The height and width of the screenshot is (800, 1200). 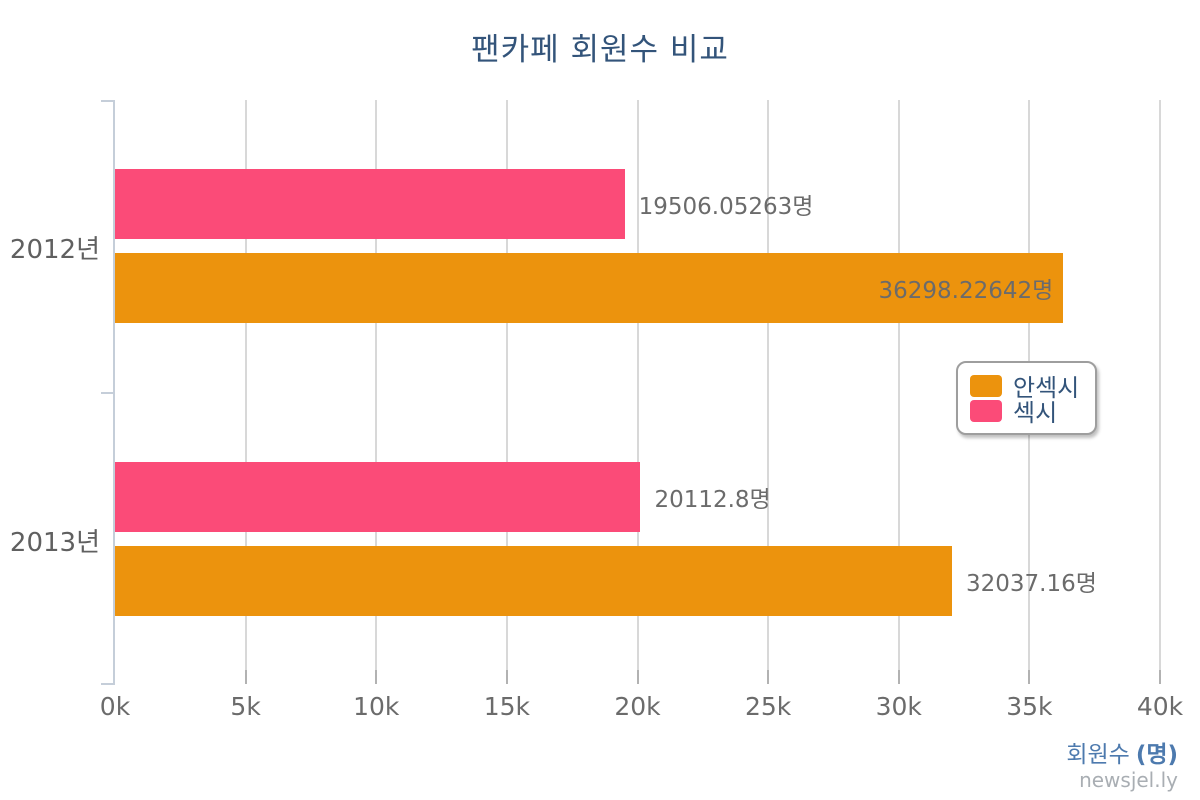 What do you see at coordinates (726, 207) in the screenshot?
I see `bar-value-label: 19506.05263명` at bounding box center [726, 207].